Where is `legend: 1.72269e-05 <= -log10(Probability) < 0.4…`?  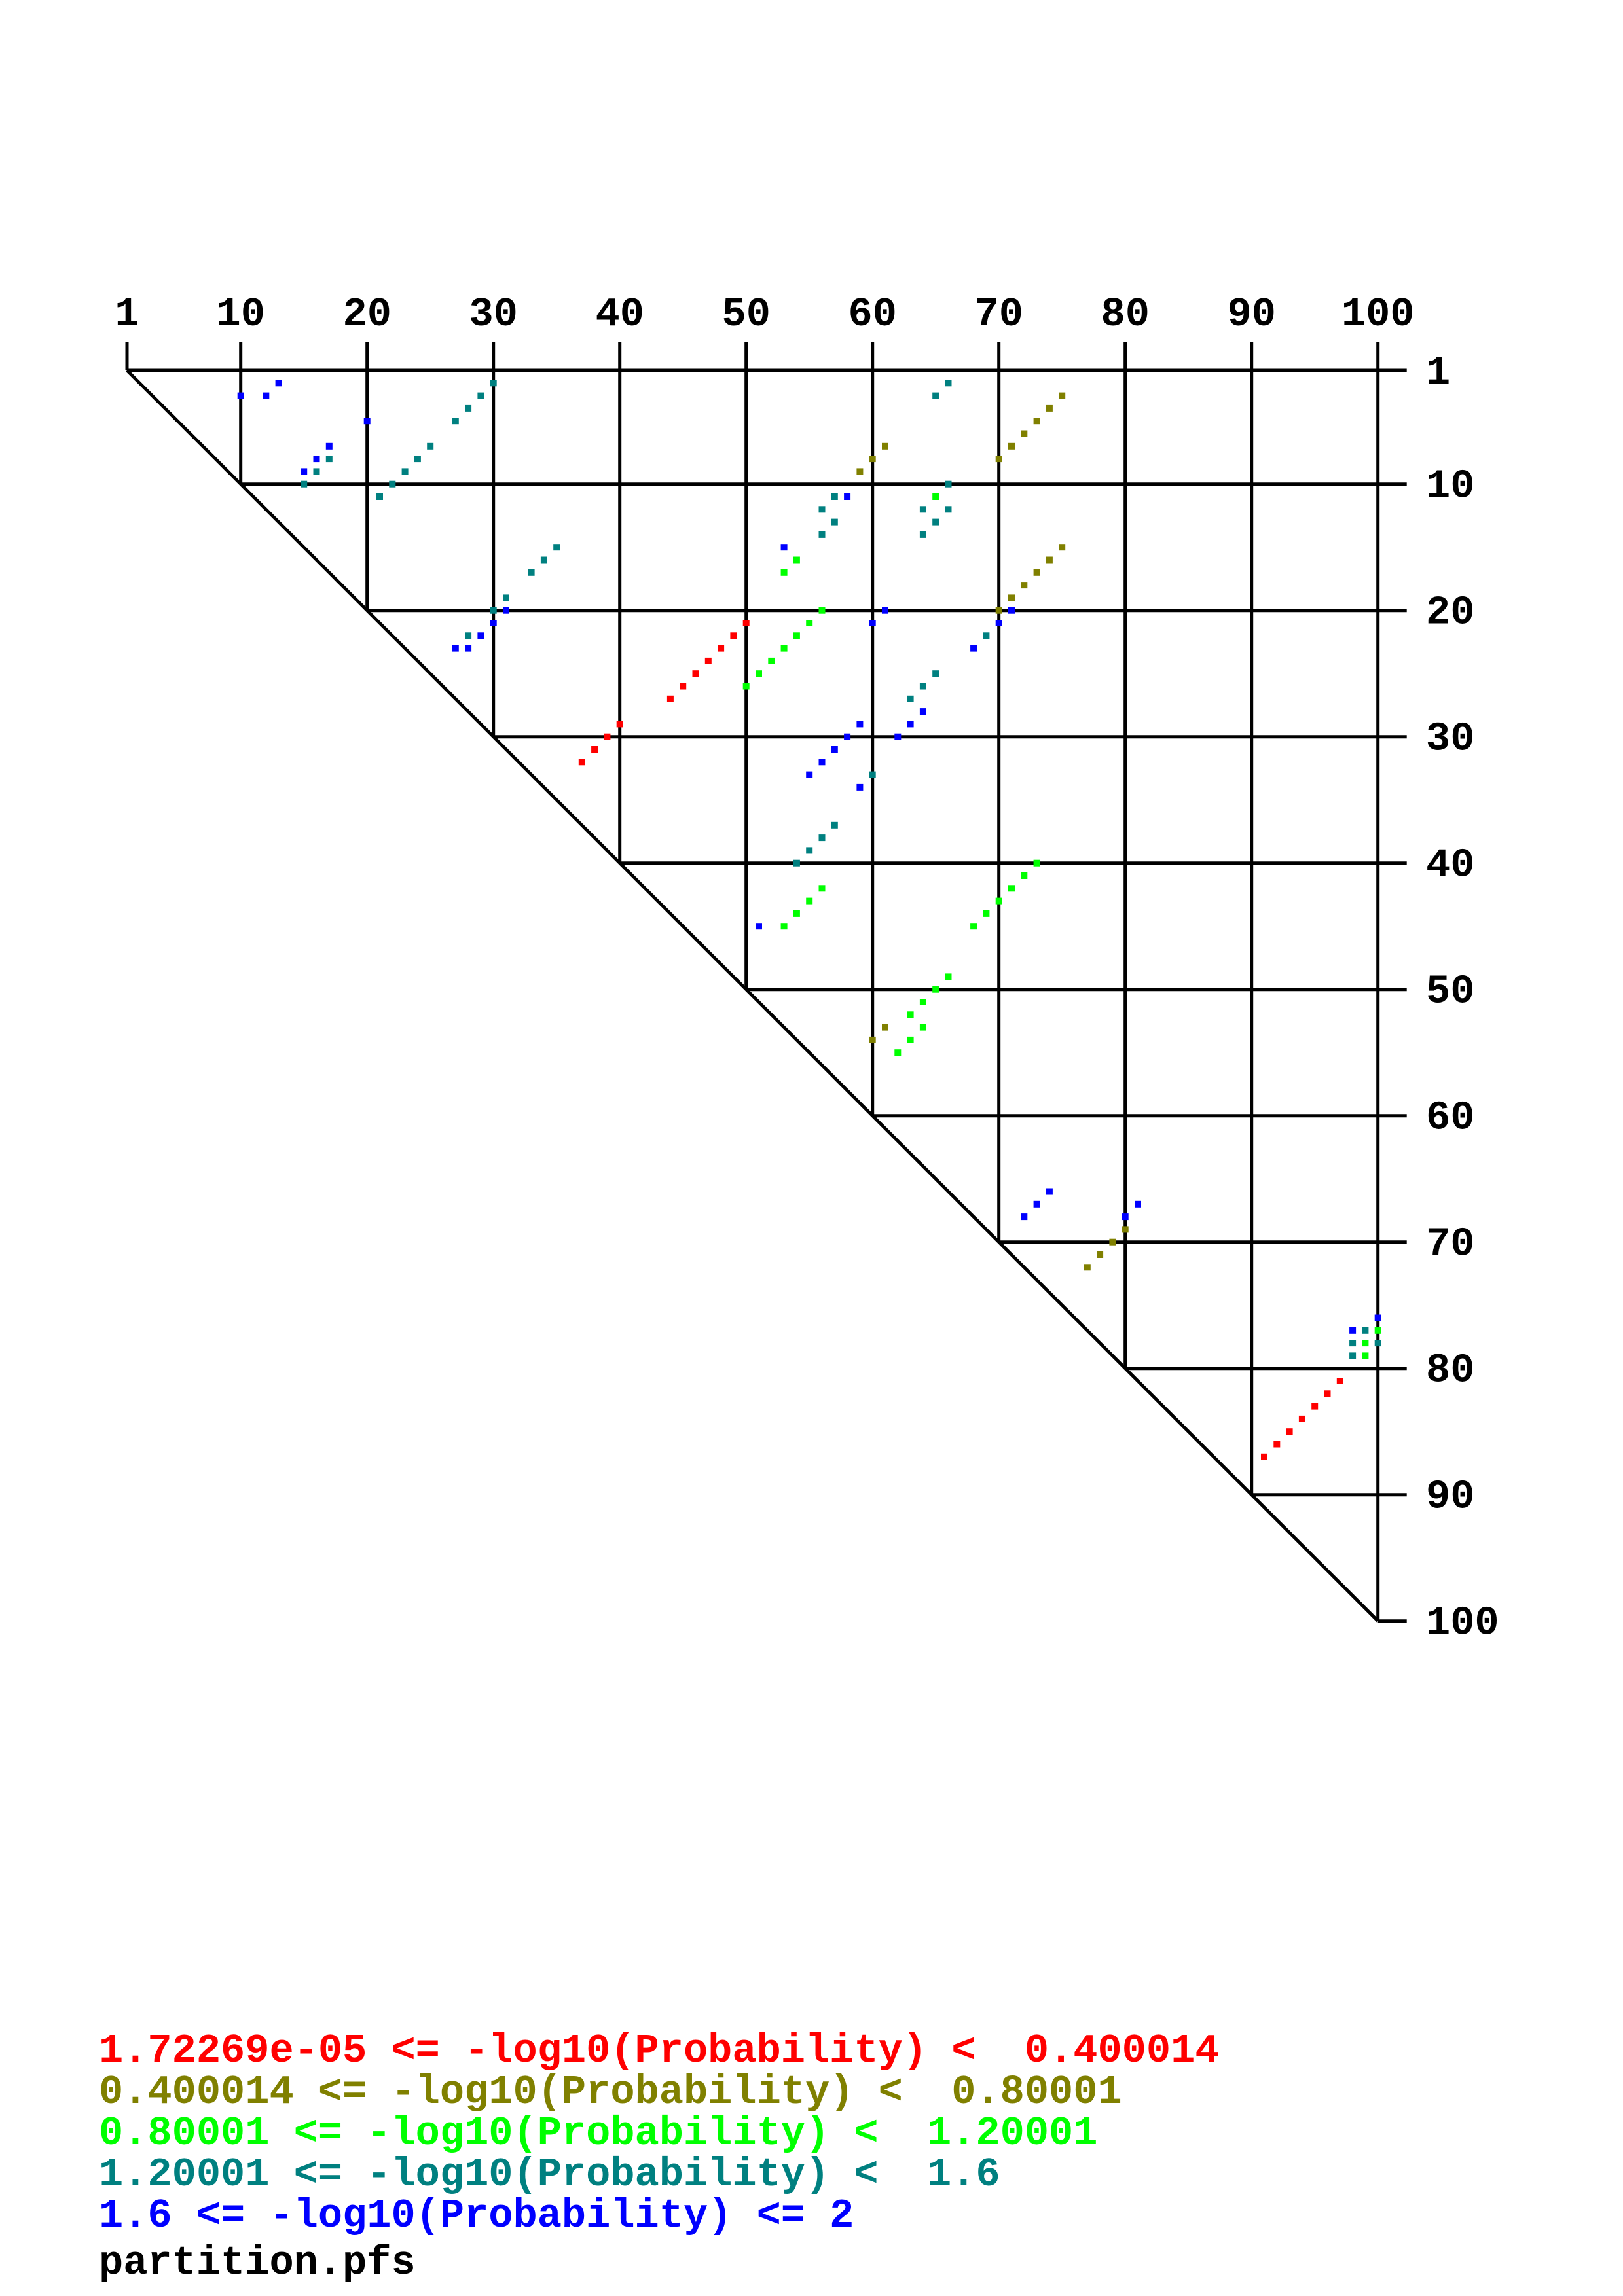 legend: 1.72269e-05 <= -log10(Probability) < 0.4… is located at coordinates (659, 2157).